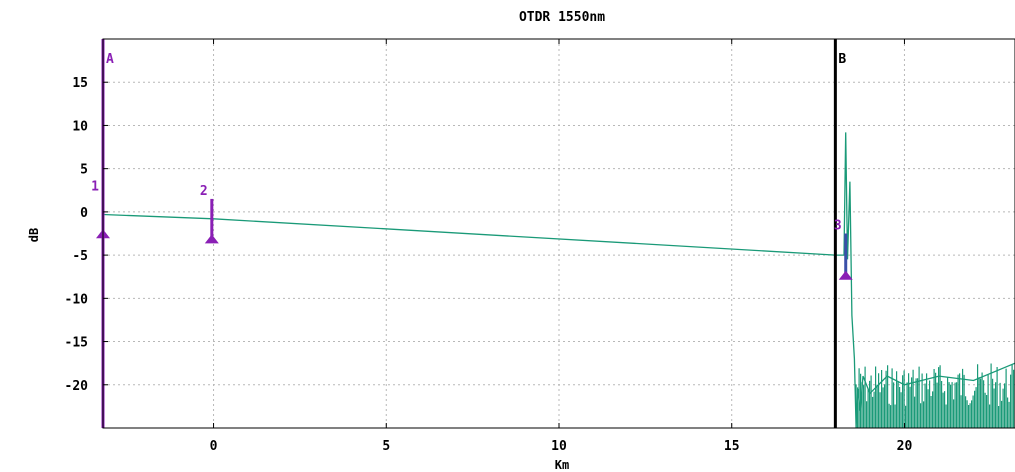 This screenshot has width=1015, height=472. Describe the element at coordinates (842, 59) in the screenshot. I see `cursor-b-label: B` at that location.